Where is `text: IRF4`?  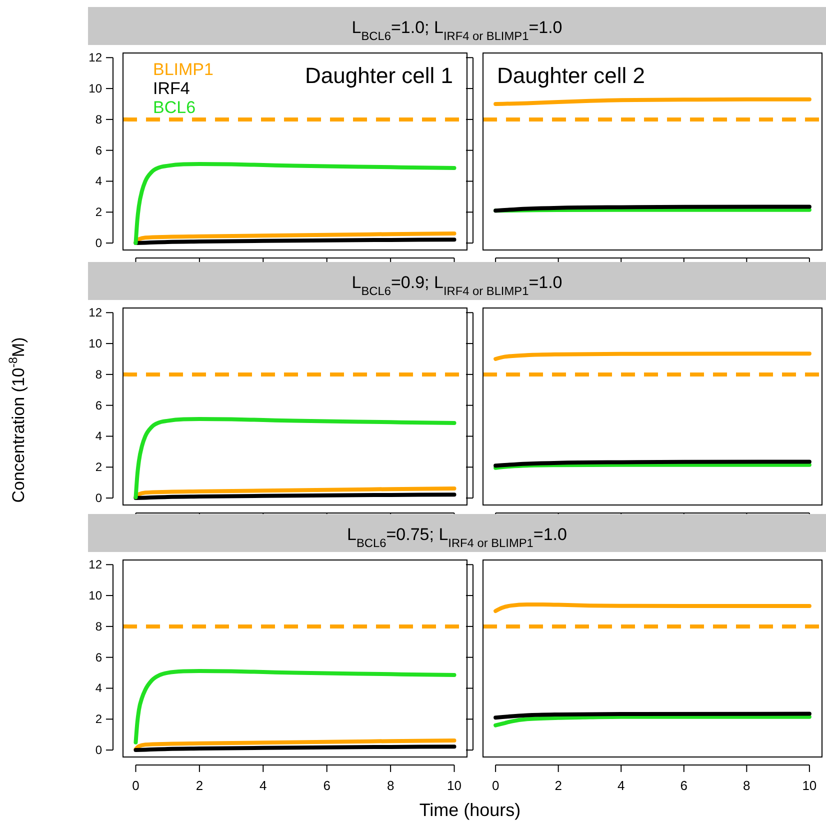 text: IRF4 is located at coordinates (171, 88).